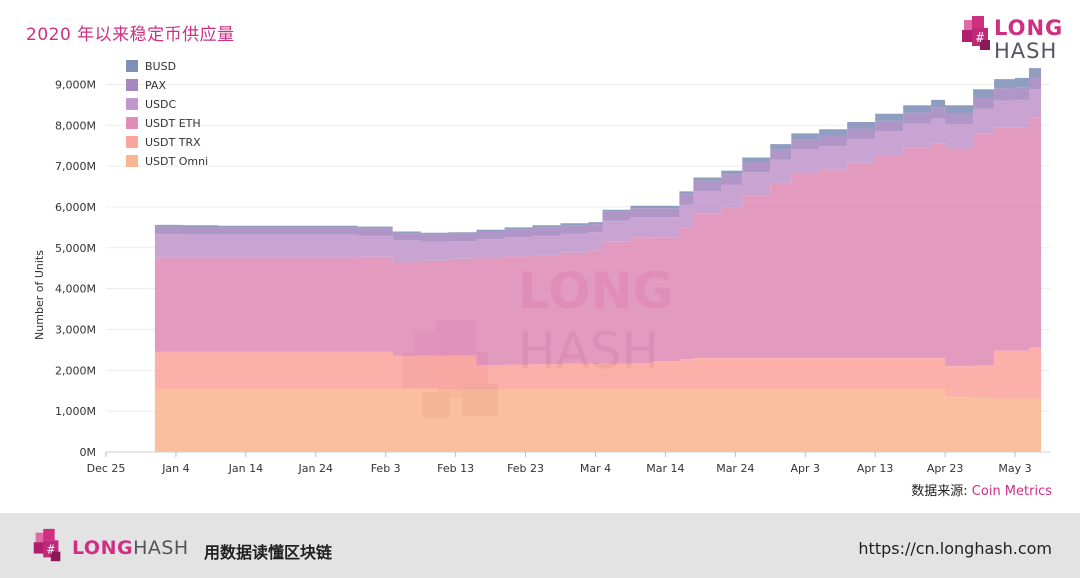  I want to click on legend-label: PAX, so click(155, 85).